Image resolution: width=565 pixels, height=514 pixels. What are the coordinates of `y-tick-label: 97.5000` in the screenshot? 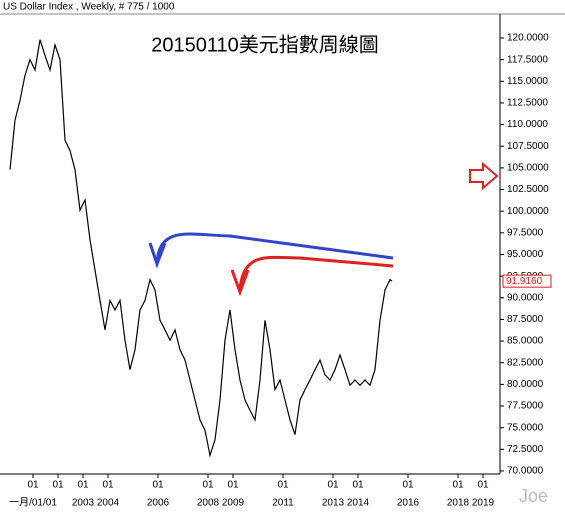 It's located at (525, 232).